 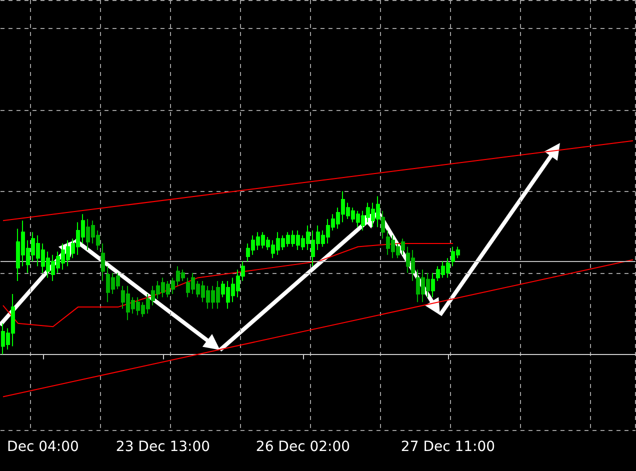 What do you see at coordinates (163, 447) in the screenshot?
I see `x-tick-label: 23 Dec 13:00` at bounding box center [163, 447].